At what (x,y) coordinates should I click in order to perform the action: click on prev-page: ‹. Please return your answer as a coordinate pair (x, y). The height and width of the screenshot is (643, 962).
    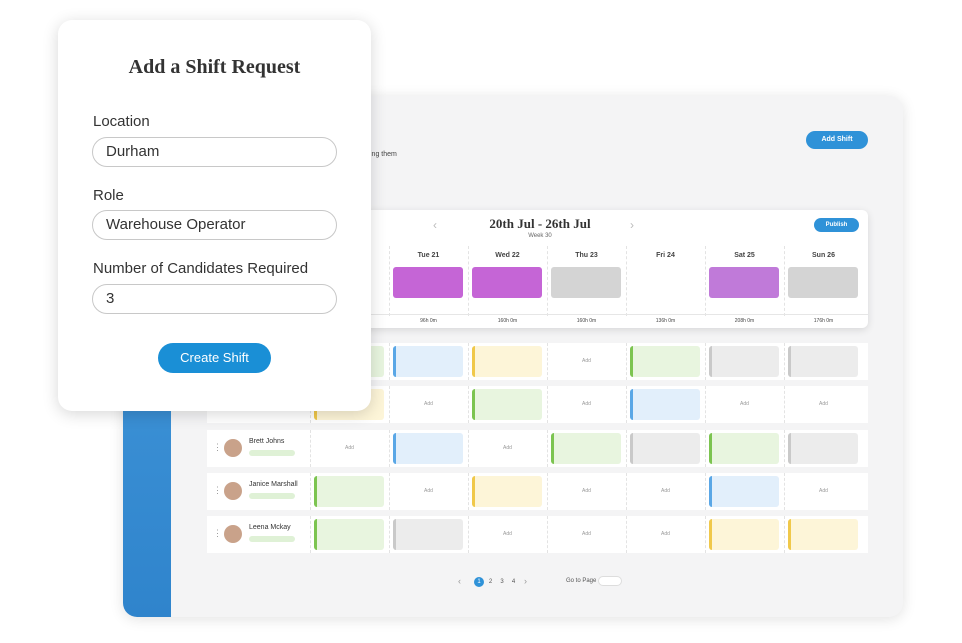
    Looking at the image, I should click on (459, 581).